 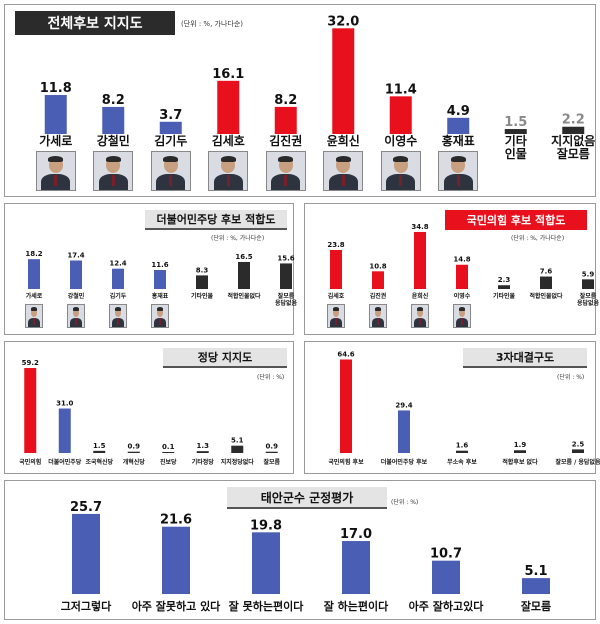 I want to click on value-label: 10.8, so click(x=377, y=266).